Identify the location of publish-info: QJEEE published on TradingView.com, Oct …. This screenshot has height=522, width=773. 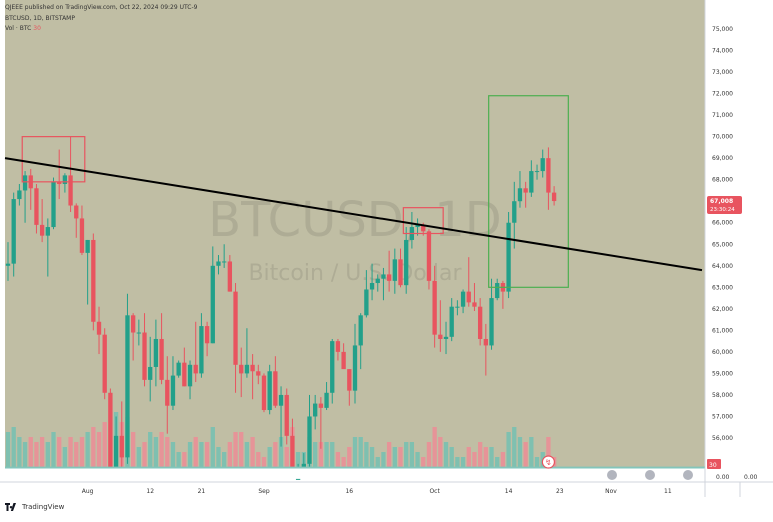
(101, 7).